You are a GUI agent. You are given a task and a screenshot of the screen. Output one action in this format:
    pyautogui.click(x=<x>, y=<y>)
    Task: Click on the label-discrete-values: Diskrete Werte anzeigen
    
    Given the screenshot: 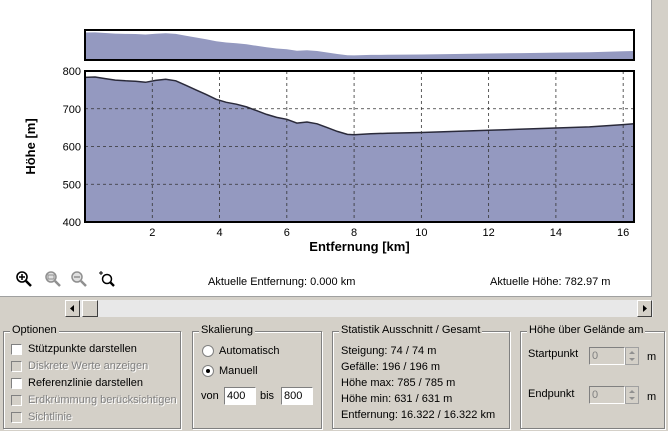 What is the action you would take?
    pyautogui.click(x=88, y=366)
    